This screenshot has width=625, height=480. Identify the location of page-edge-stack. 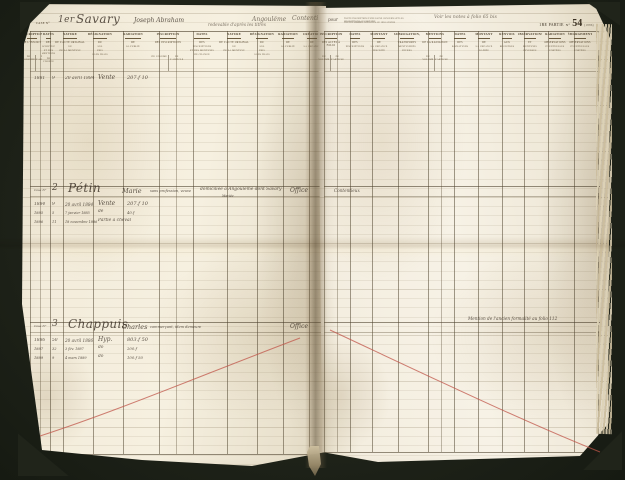
(604, 229).